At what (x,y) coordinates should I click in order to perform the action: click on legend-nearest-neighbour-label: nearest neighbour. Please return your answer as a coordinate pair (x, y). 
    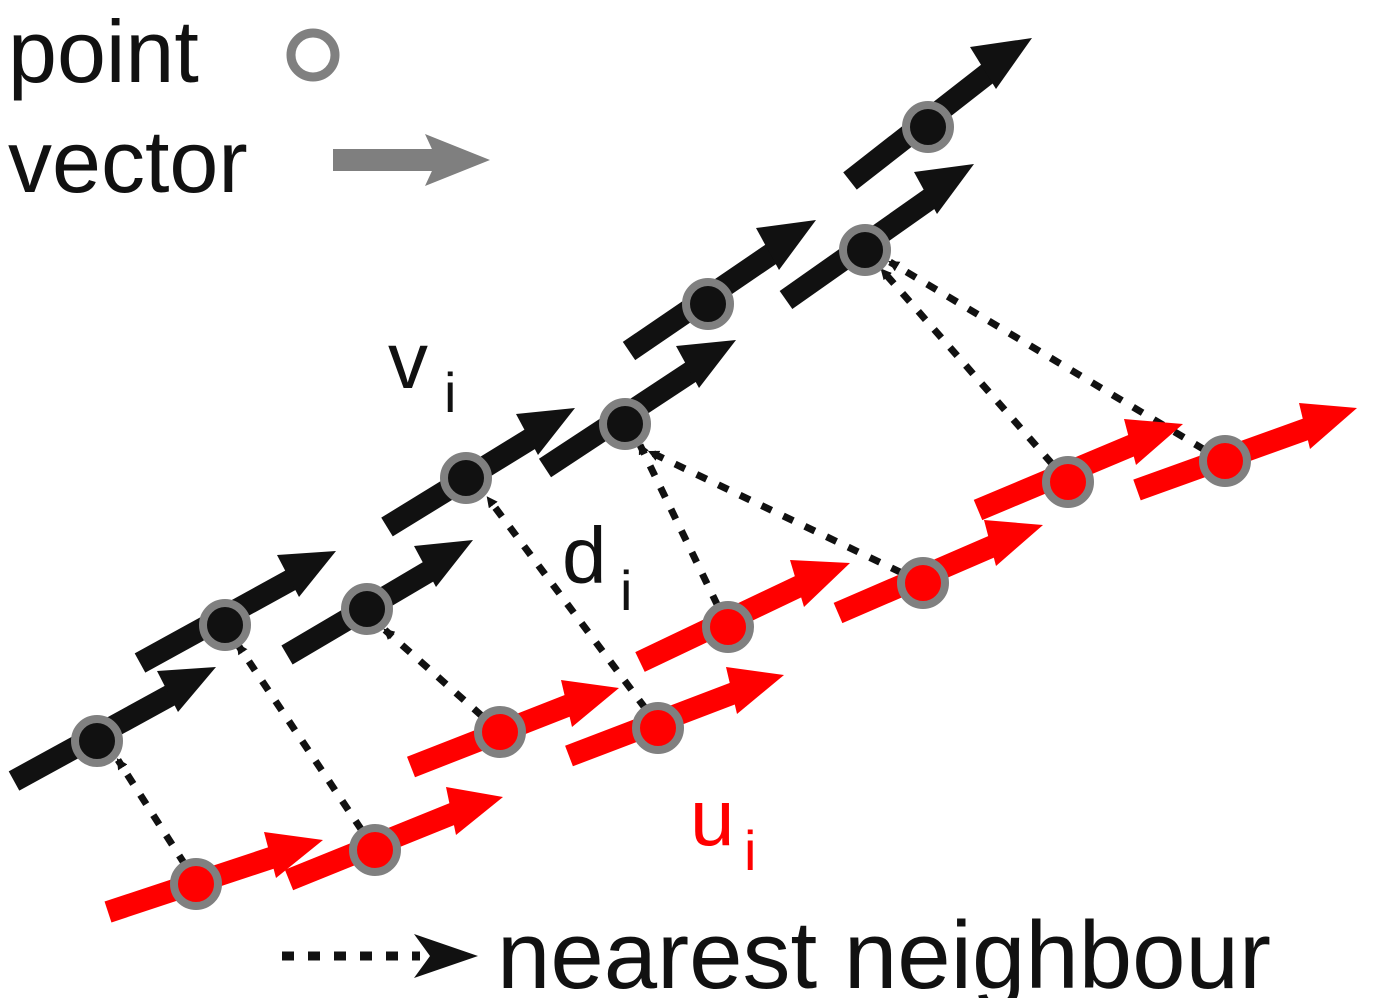
    Looking at the image, I should click on (884, 950).